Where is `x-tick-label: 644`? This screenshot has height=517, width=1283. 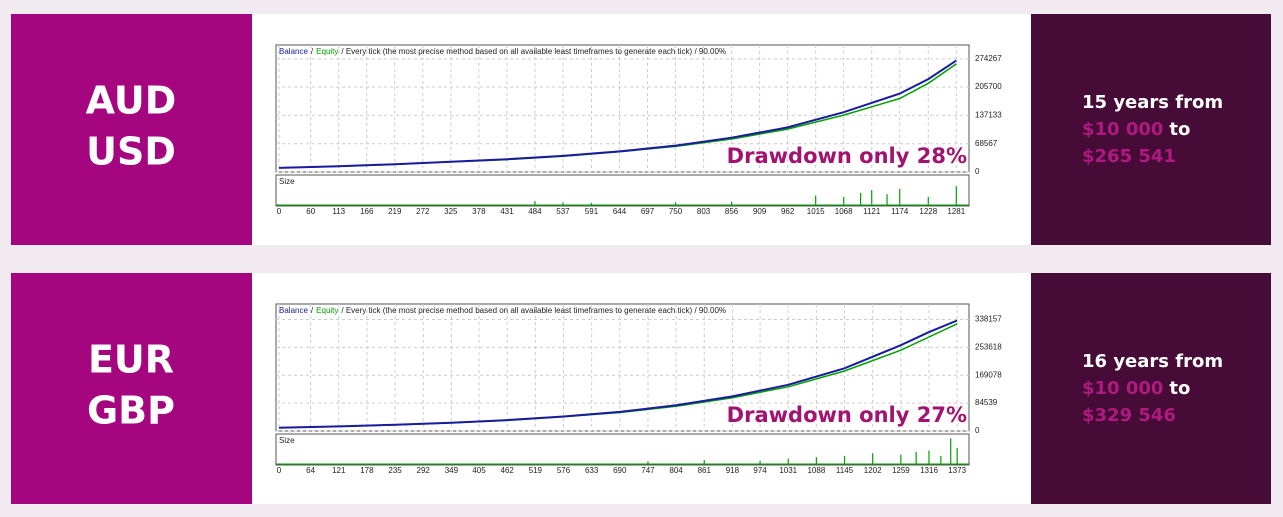 x-tick-label: 644 is located at coordinates (620, 211).